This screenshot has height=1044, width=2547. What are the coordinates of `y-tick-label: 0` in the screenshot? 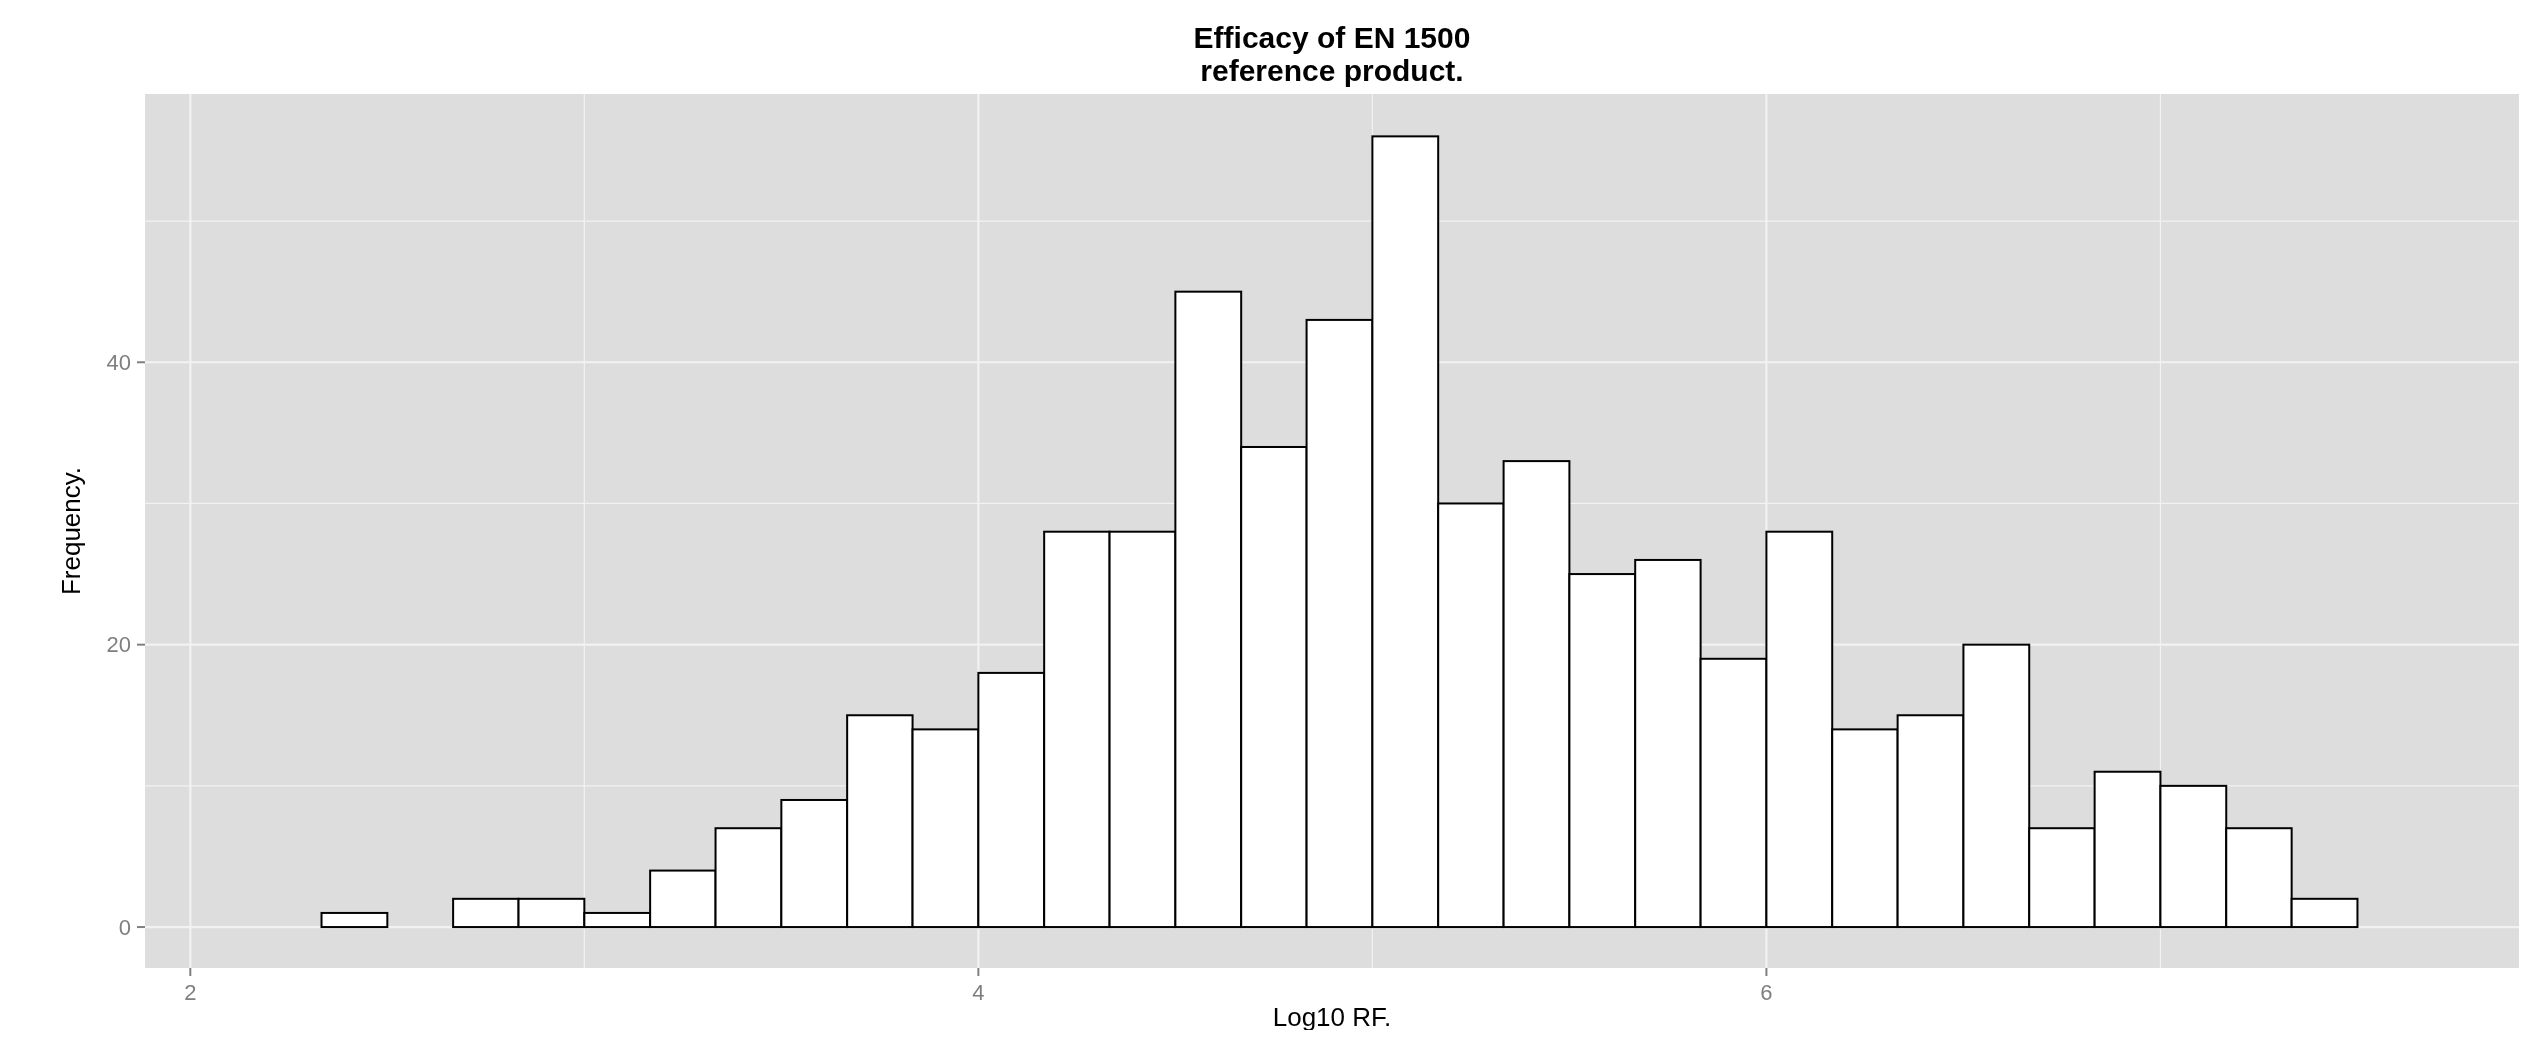 It's located at (124, 927).